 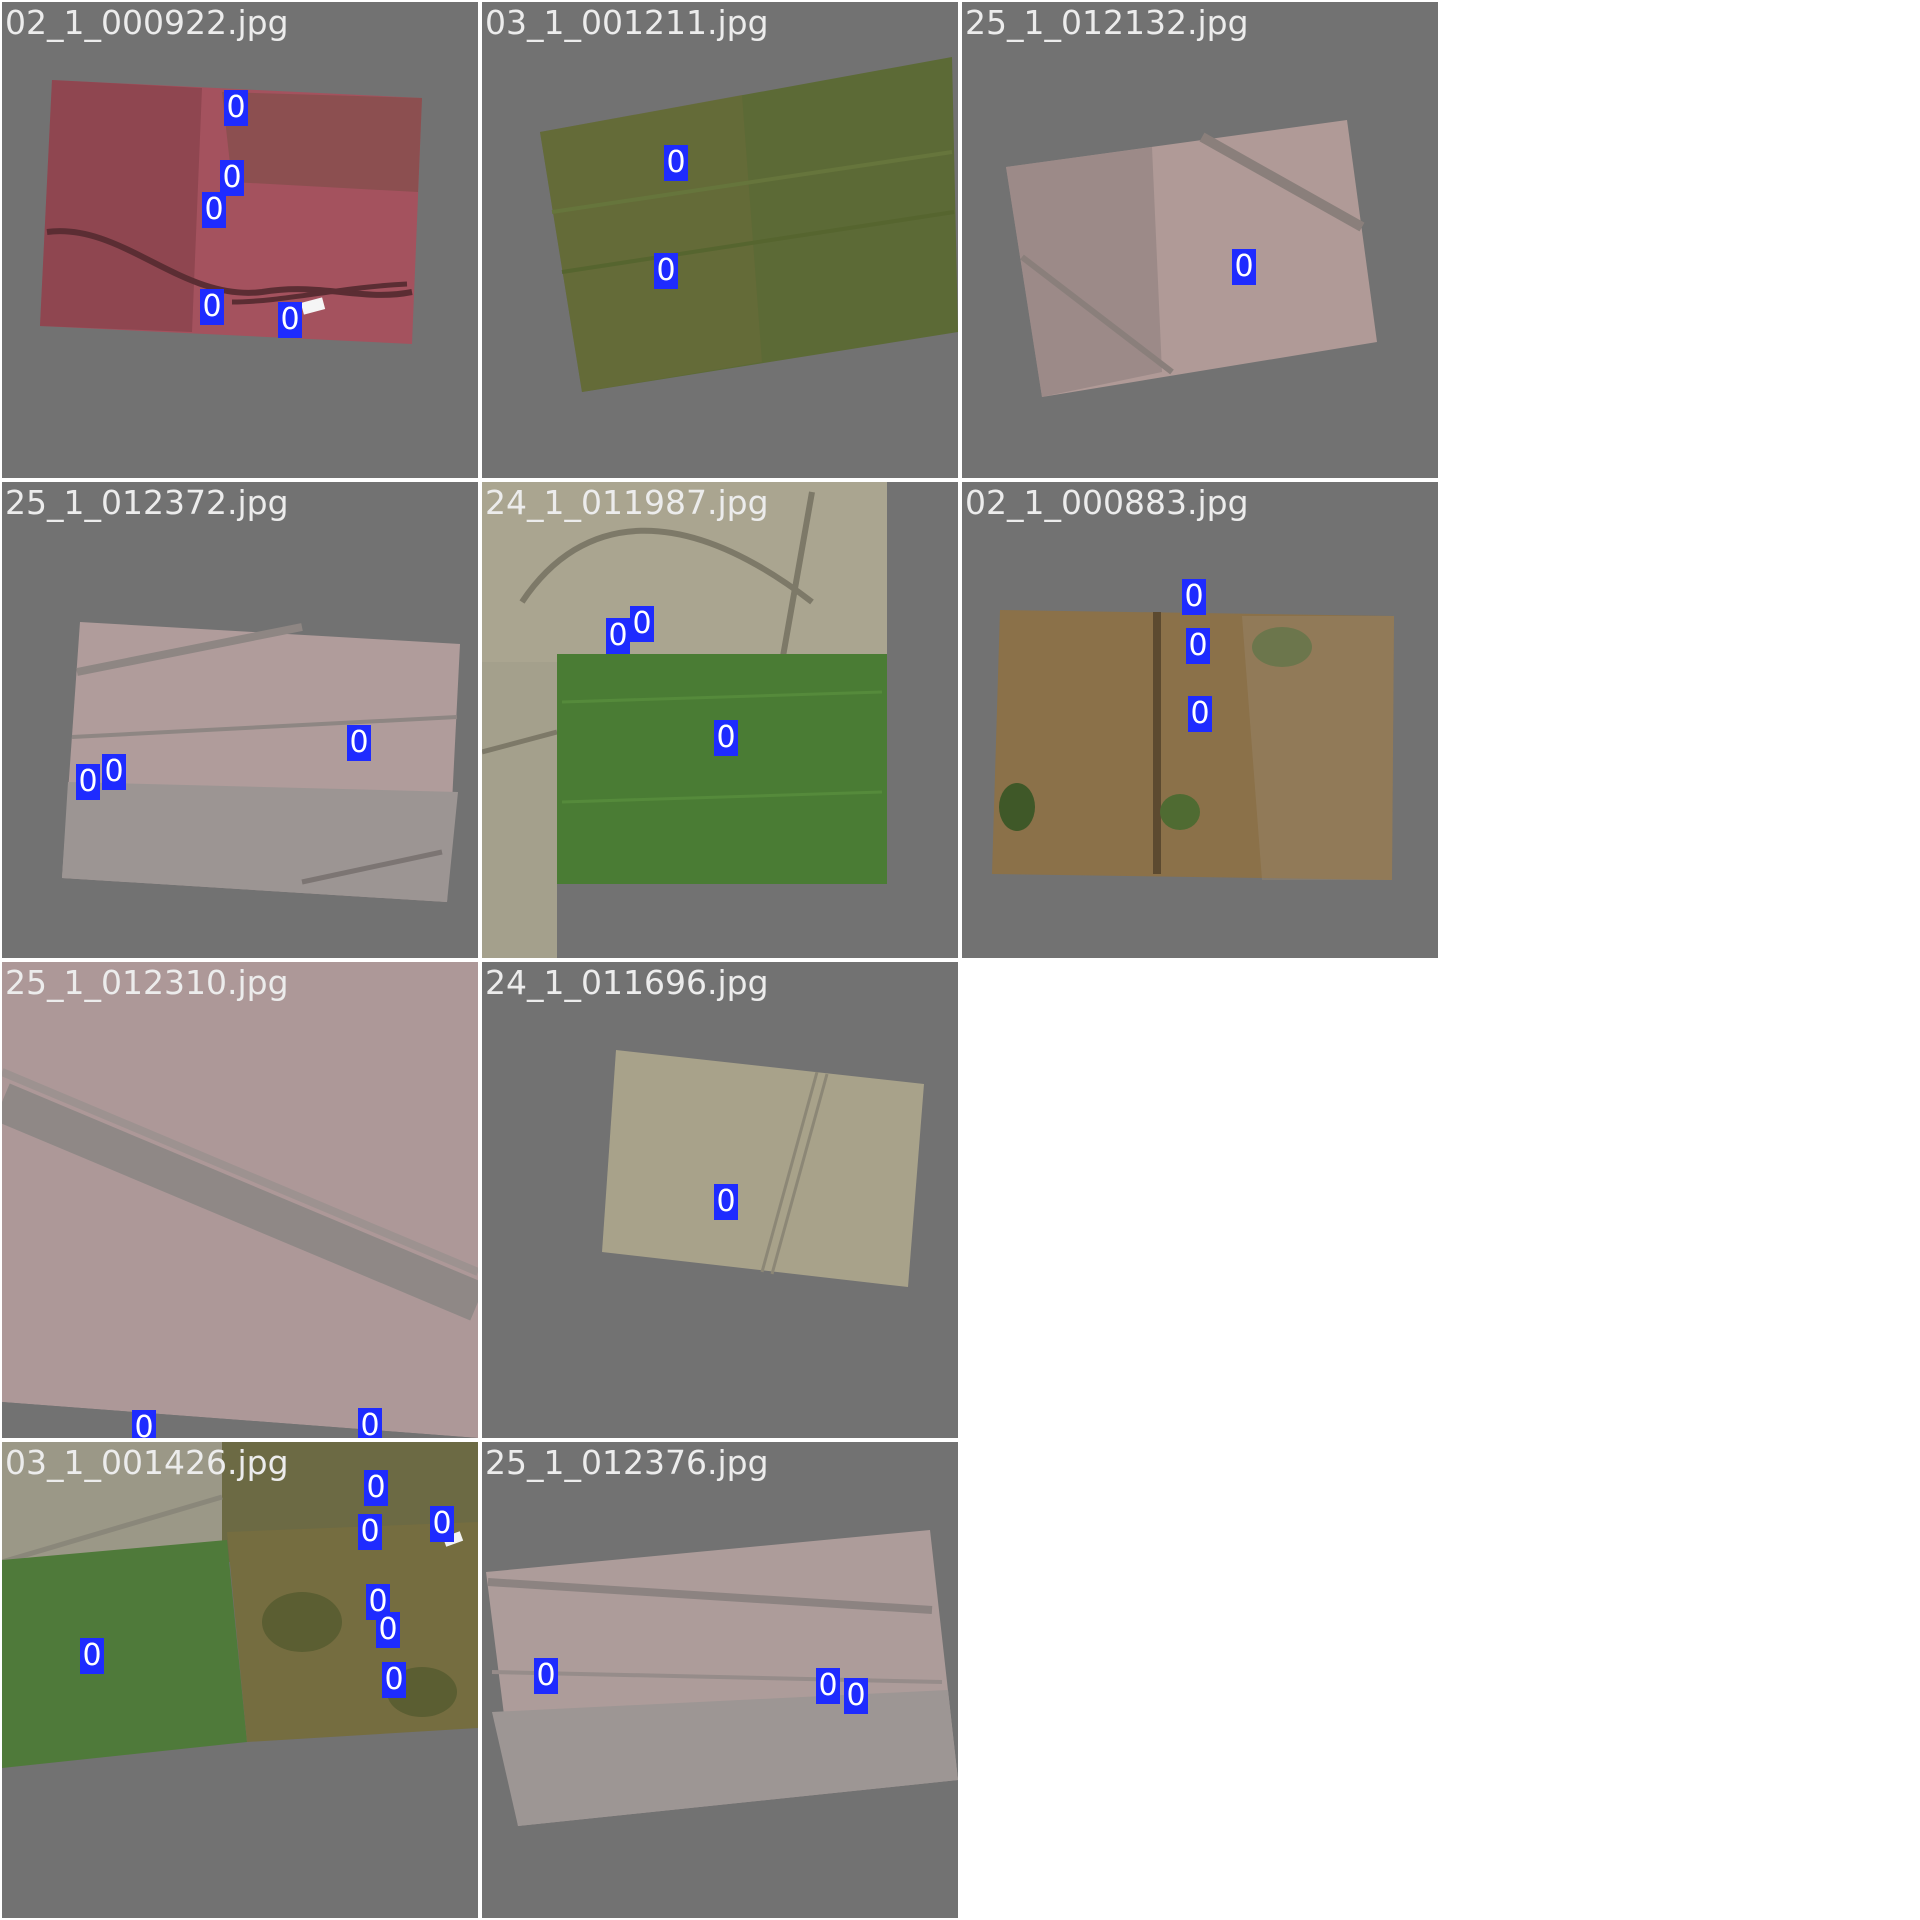 I want to click on filename-label: 25_1_012132.jpg, so click(x=1107, y=22).